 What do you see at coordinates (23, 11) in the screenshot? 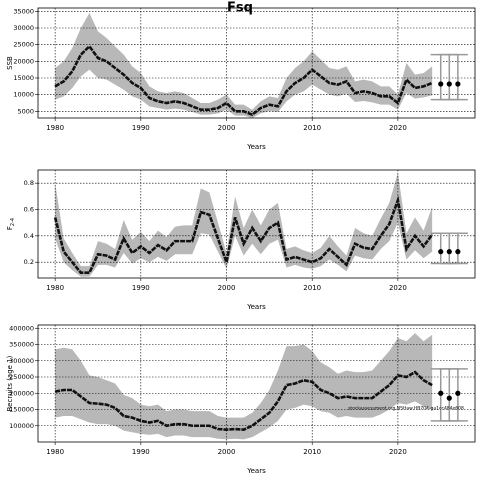
I see `y-tick-label: 35000` at bounding box center [23, 11].